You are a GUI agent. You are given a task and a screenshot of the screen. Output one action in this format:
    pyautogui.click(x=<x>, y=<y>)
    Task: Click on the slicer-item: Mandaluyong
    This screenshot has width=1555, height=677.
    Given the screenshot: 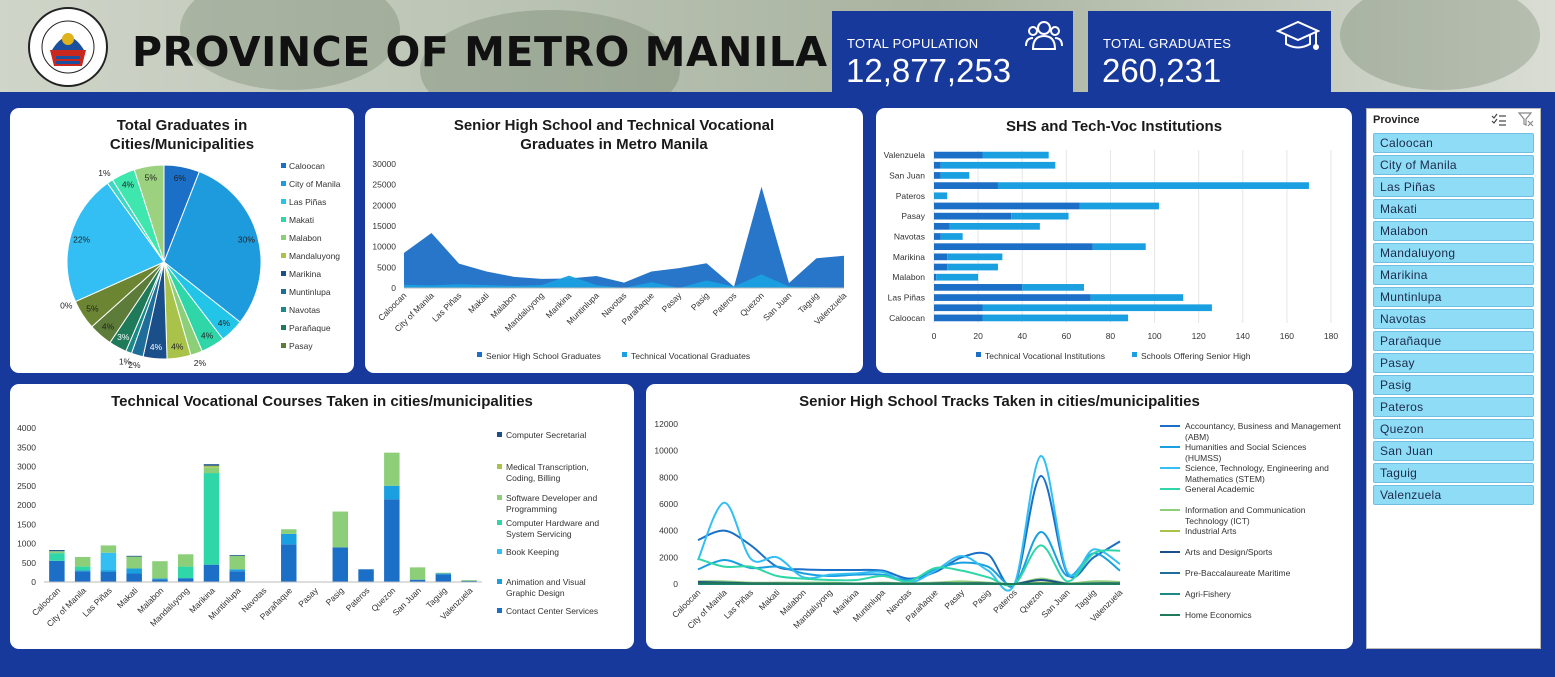 What is the action you would take?
    pyautogui.click(x=1453, y=253)
    